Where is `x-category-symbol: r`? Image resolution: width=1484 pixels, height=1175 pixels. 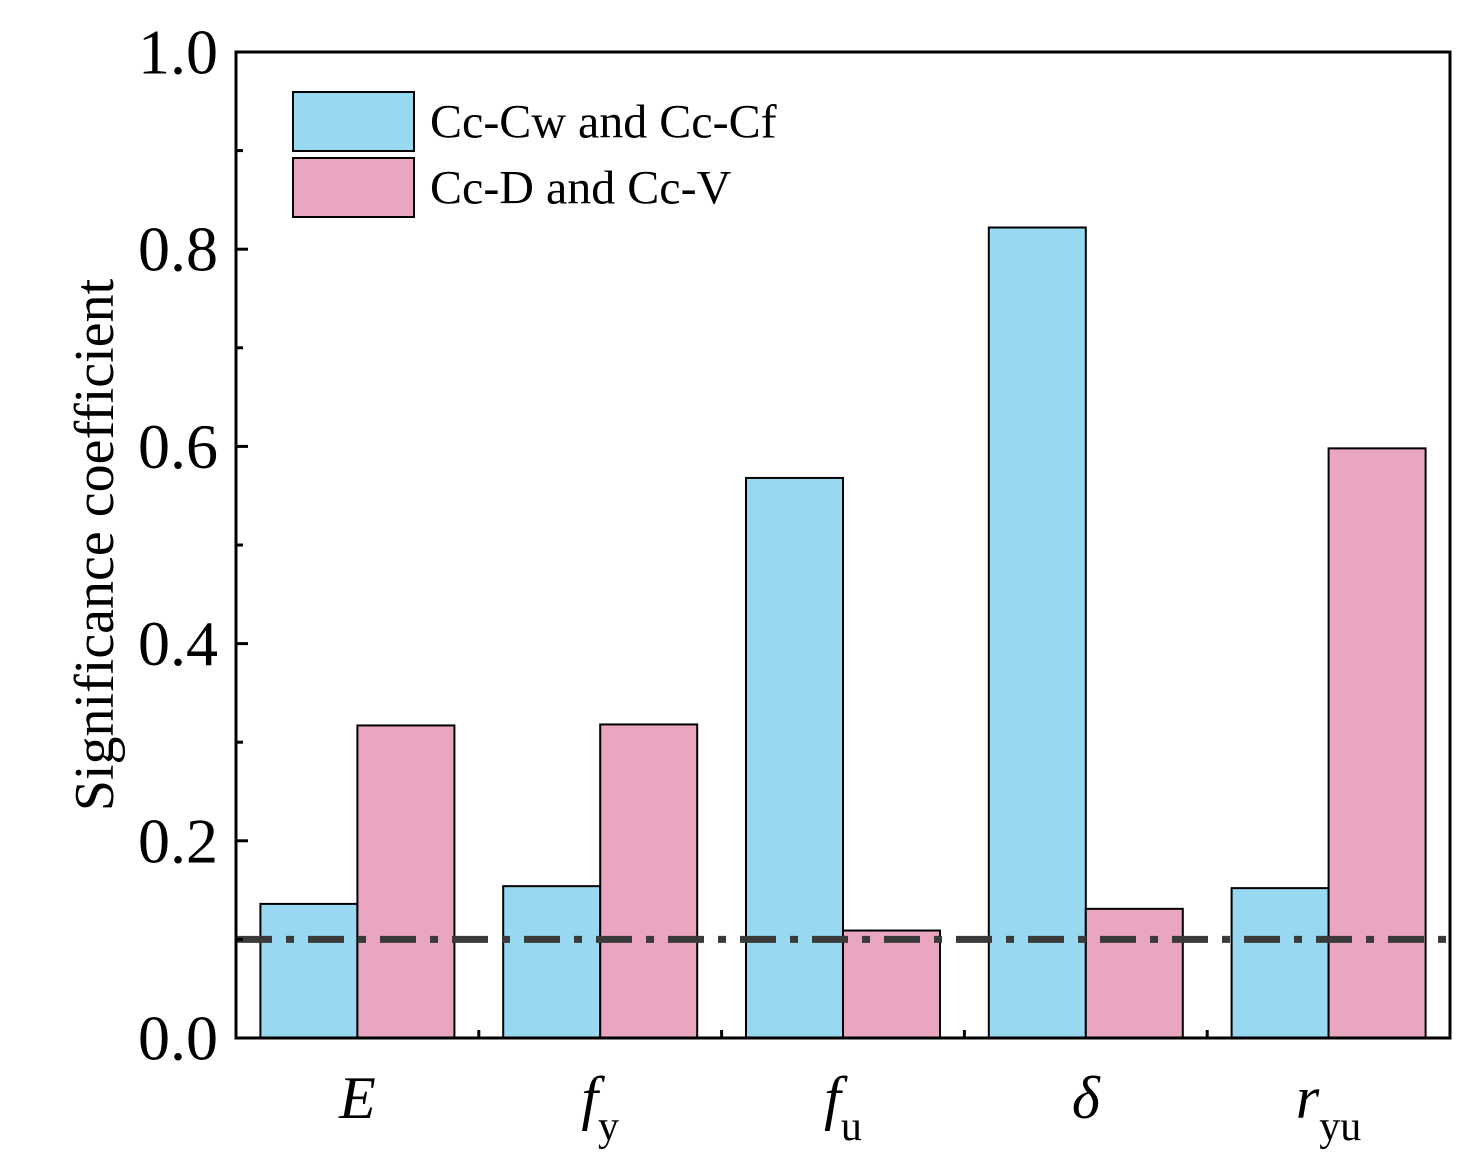
x-category-symbol: r is located at coordinates (1308, 1098).